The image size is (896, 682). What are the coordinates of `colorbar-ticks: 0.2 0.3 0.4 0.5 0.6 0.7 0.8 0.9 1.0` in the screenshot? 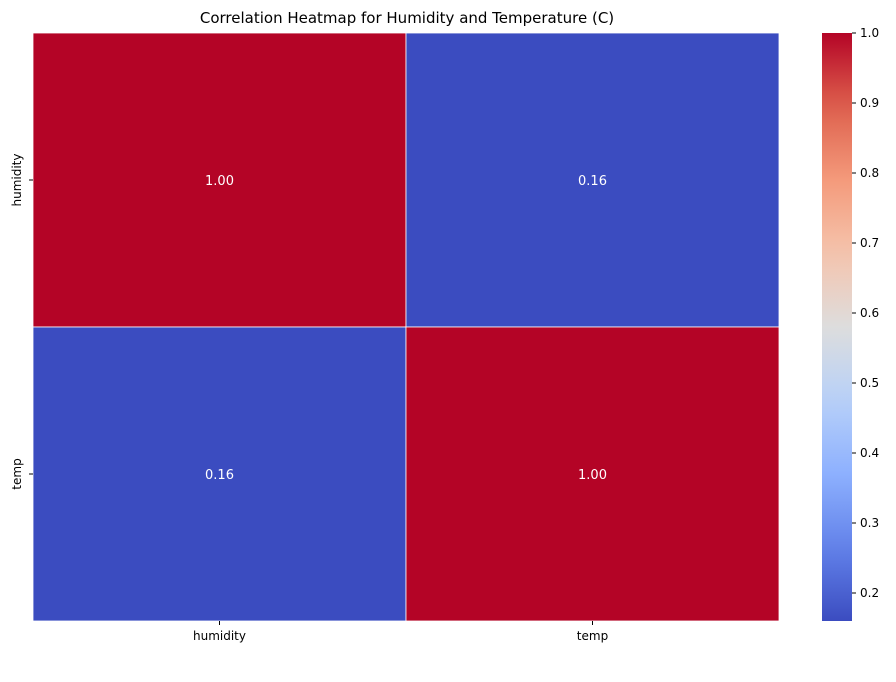 It's located at (865, 313).